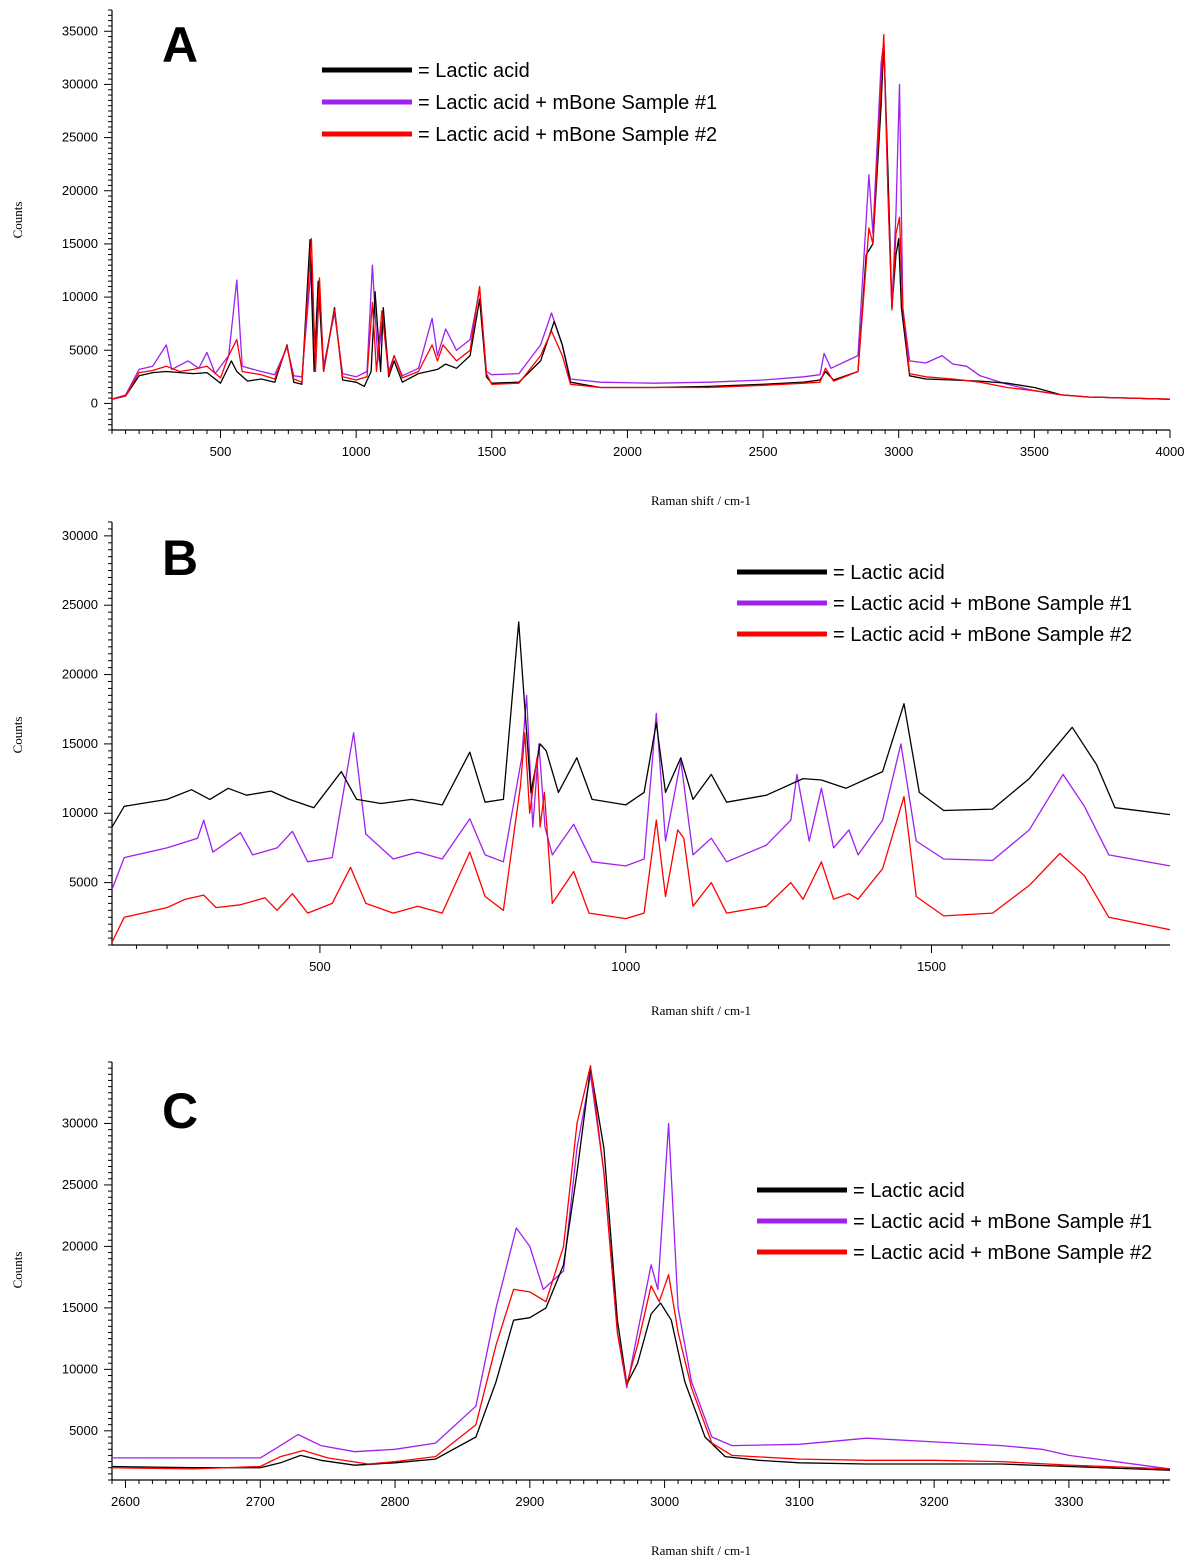 This screenshot has width=1202, height=1566. What do you see at coordinates (529, 1501) in the screenshot?
I see `x-tick-label: 2900` at bounding box center [529, 1501].